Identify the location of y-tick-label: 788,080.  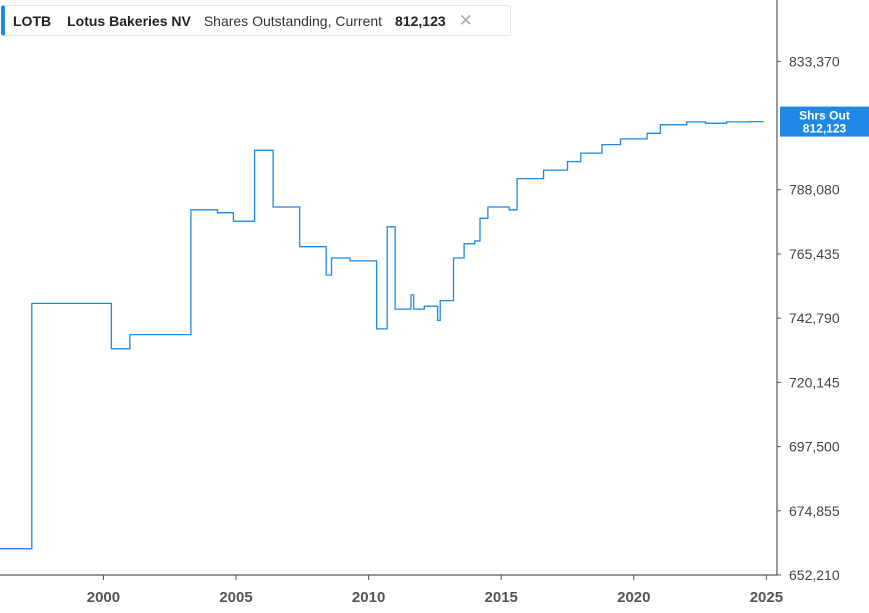
(814, 190).